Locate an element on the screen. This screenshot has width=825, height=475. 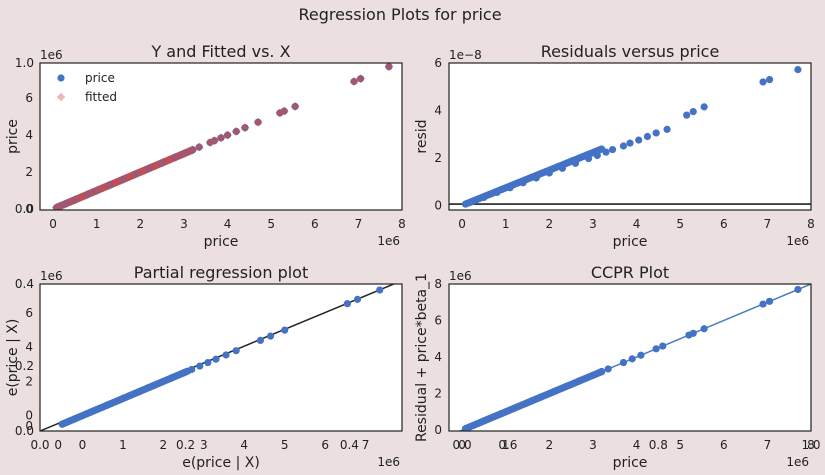
legend-marker is located at coordinates (61, 78).